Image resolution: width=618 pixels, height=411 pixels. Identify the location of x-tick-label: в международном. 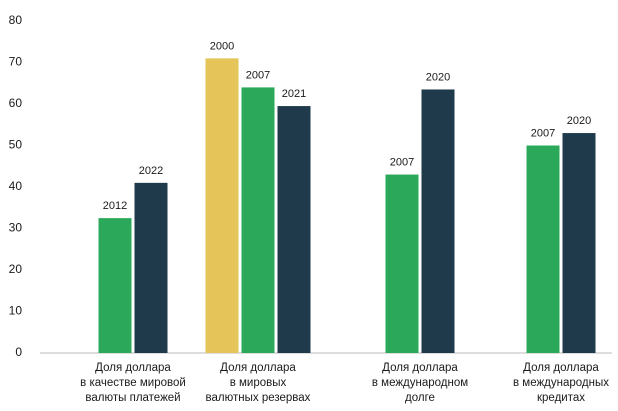
(420, 383).